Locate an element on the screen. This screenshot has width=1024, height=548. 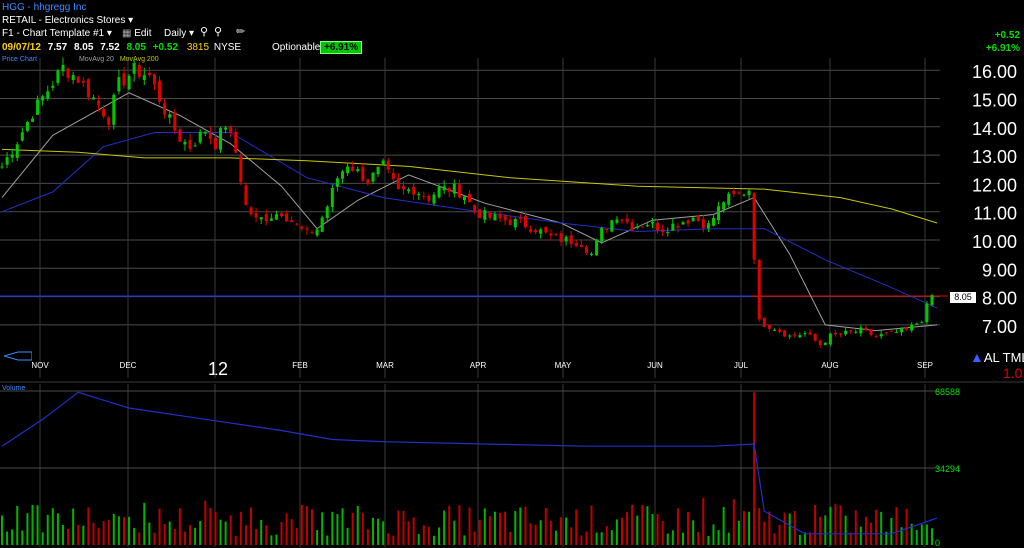
edit-button: ▦ Edit is located at coordinates (136, 33).